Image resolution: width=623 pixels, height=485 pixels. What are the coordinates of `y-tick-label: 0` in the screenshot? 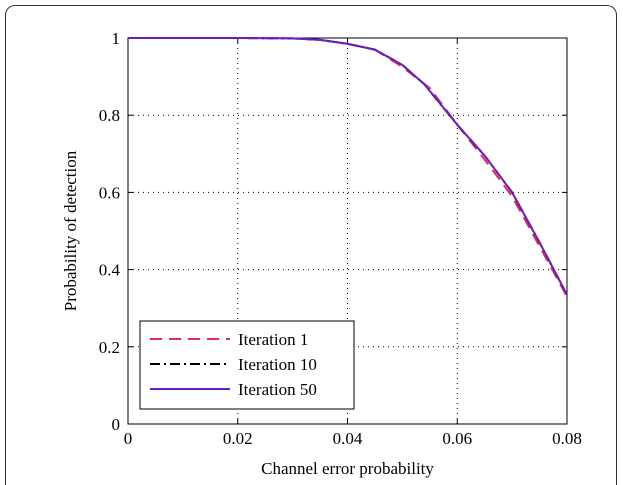 It's located at (116, 424).